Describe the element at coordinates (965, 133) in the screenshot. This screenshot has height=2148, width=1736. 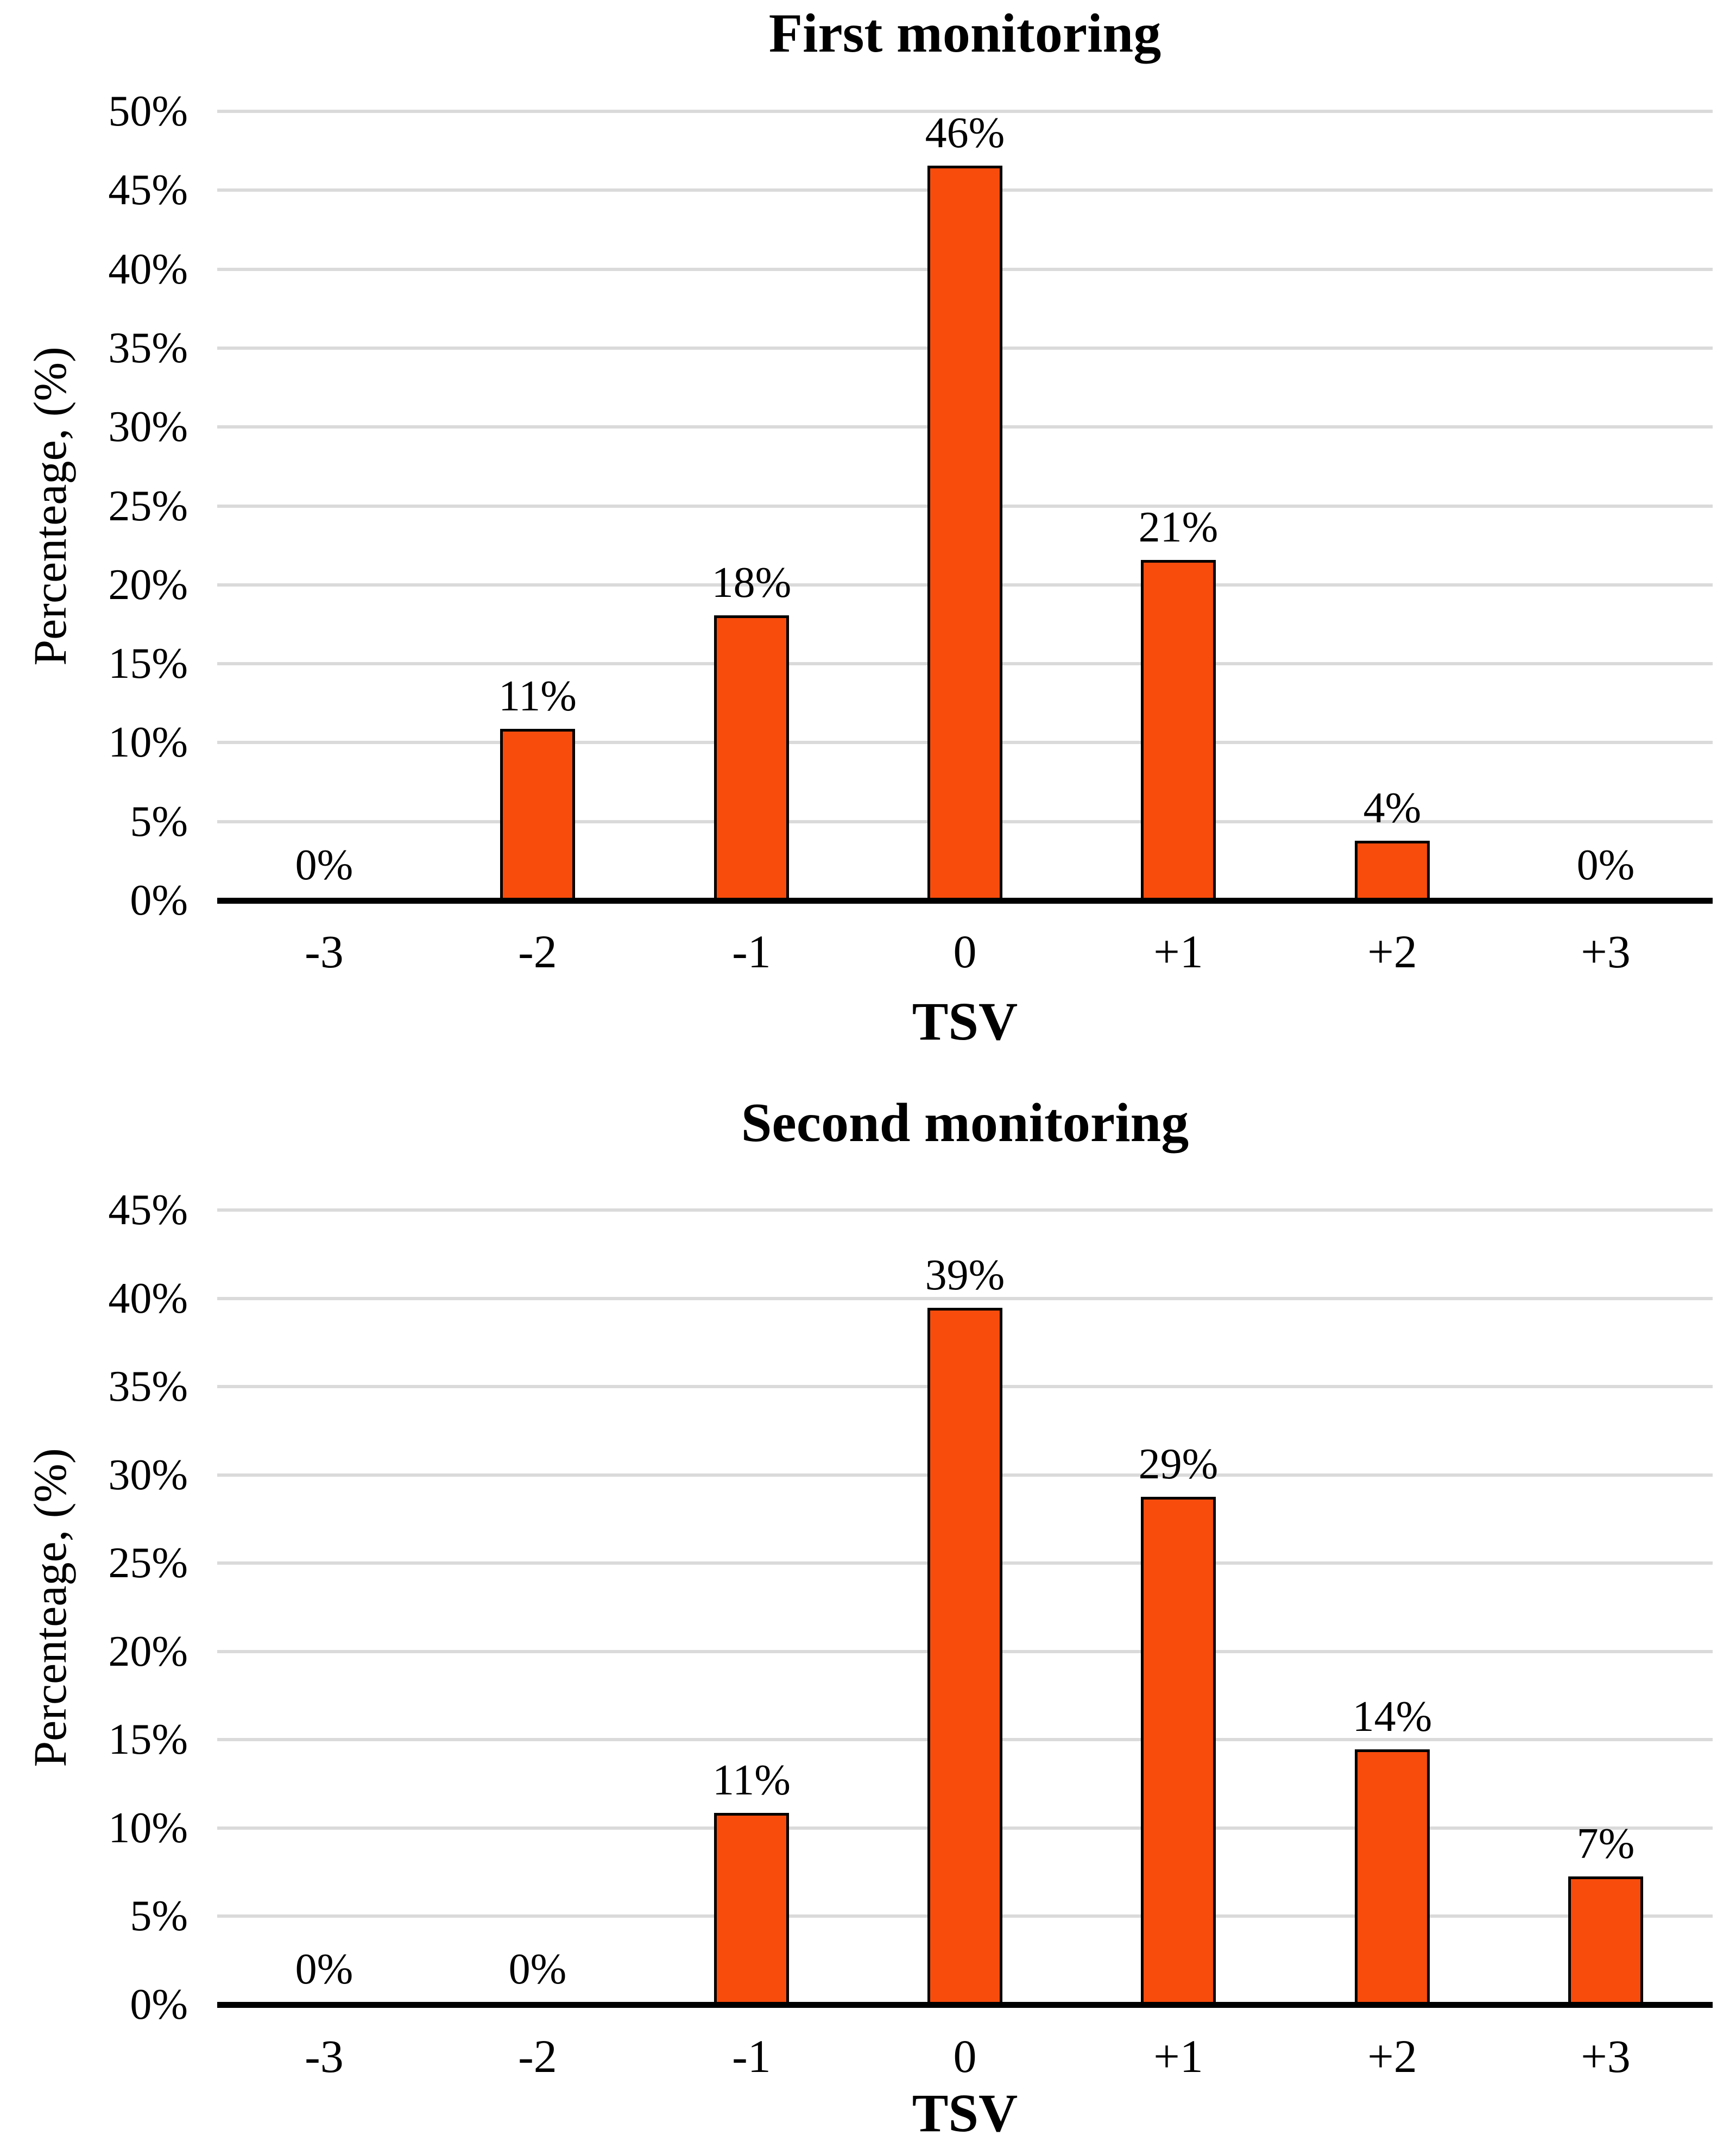
I see `bar-value-label: 46%` at that location.